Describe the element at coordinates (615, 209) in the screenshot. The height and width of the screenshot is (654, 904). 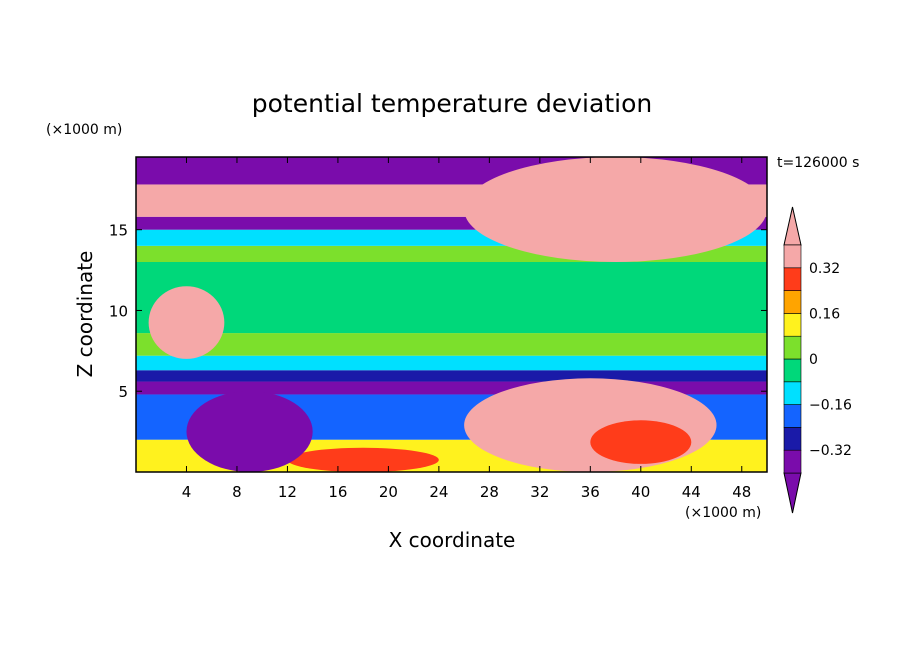
I see `contour-warm-upper` at that location.